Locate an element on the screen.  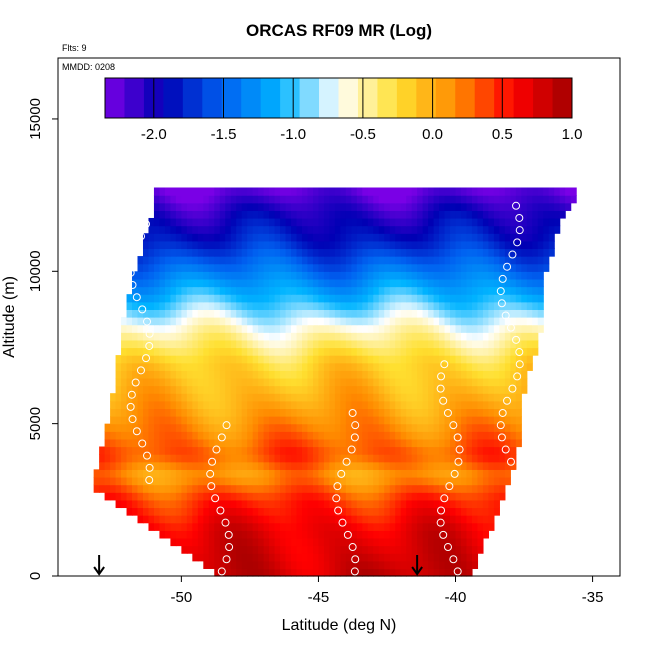
down-arrow-marker is located at coordinates (417, 565).